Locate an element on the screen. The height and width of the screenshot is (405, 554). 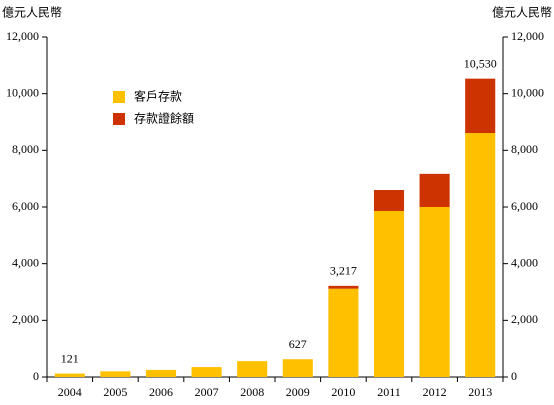
y2-tick-label: 2,000 is located at coordinates (524, 319).